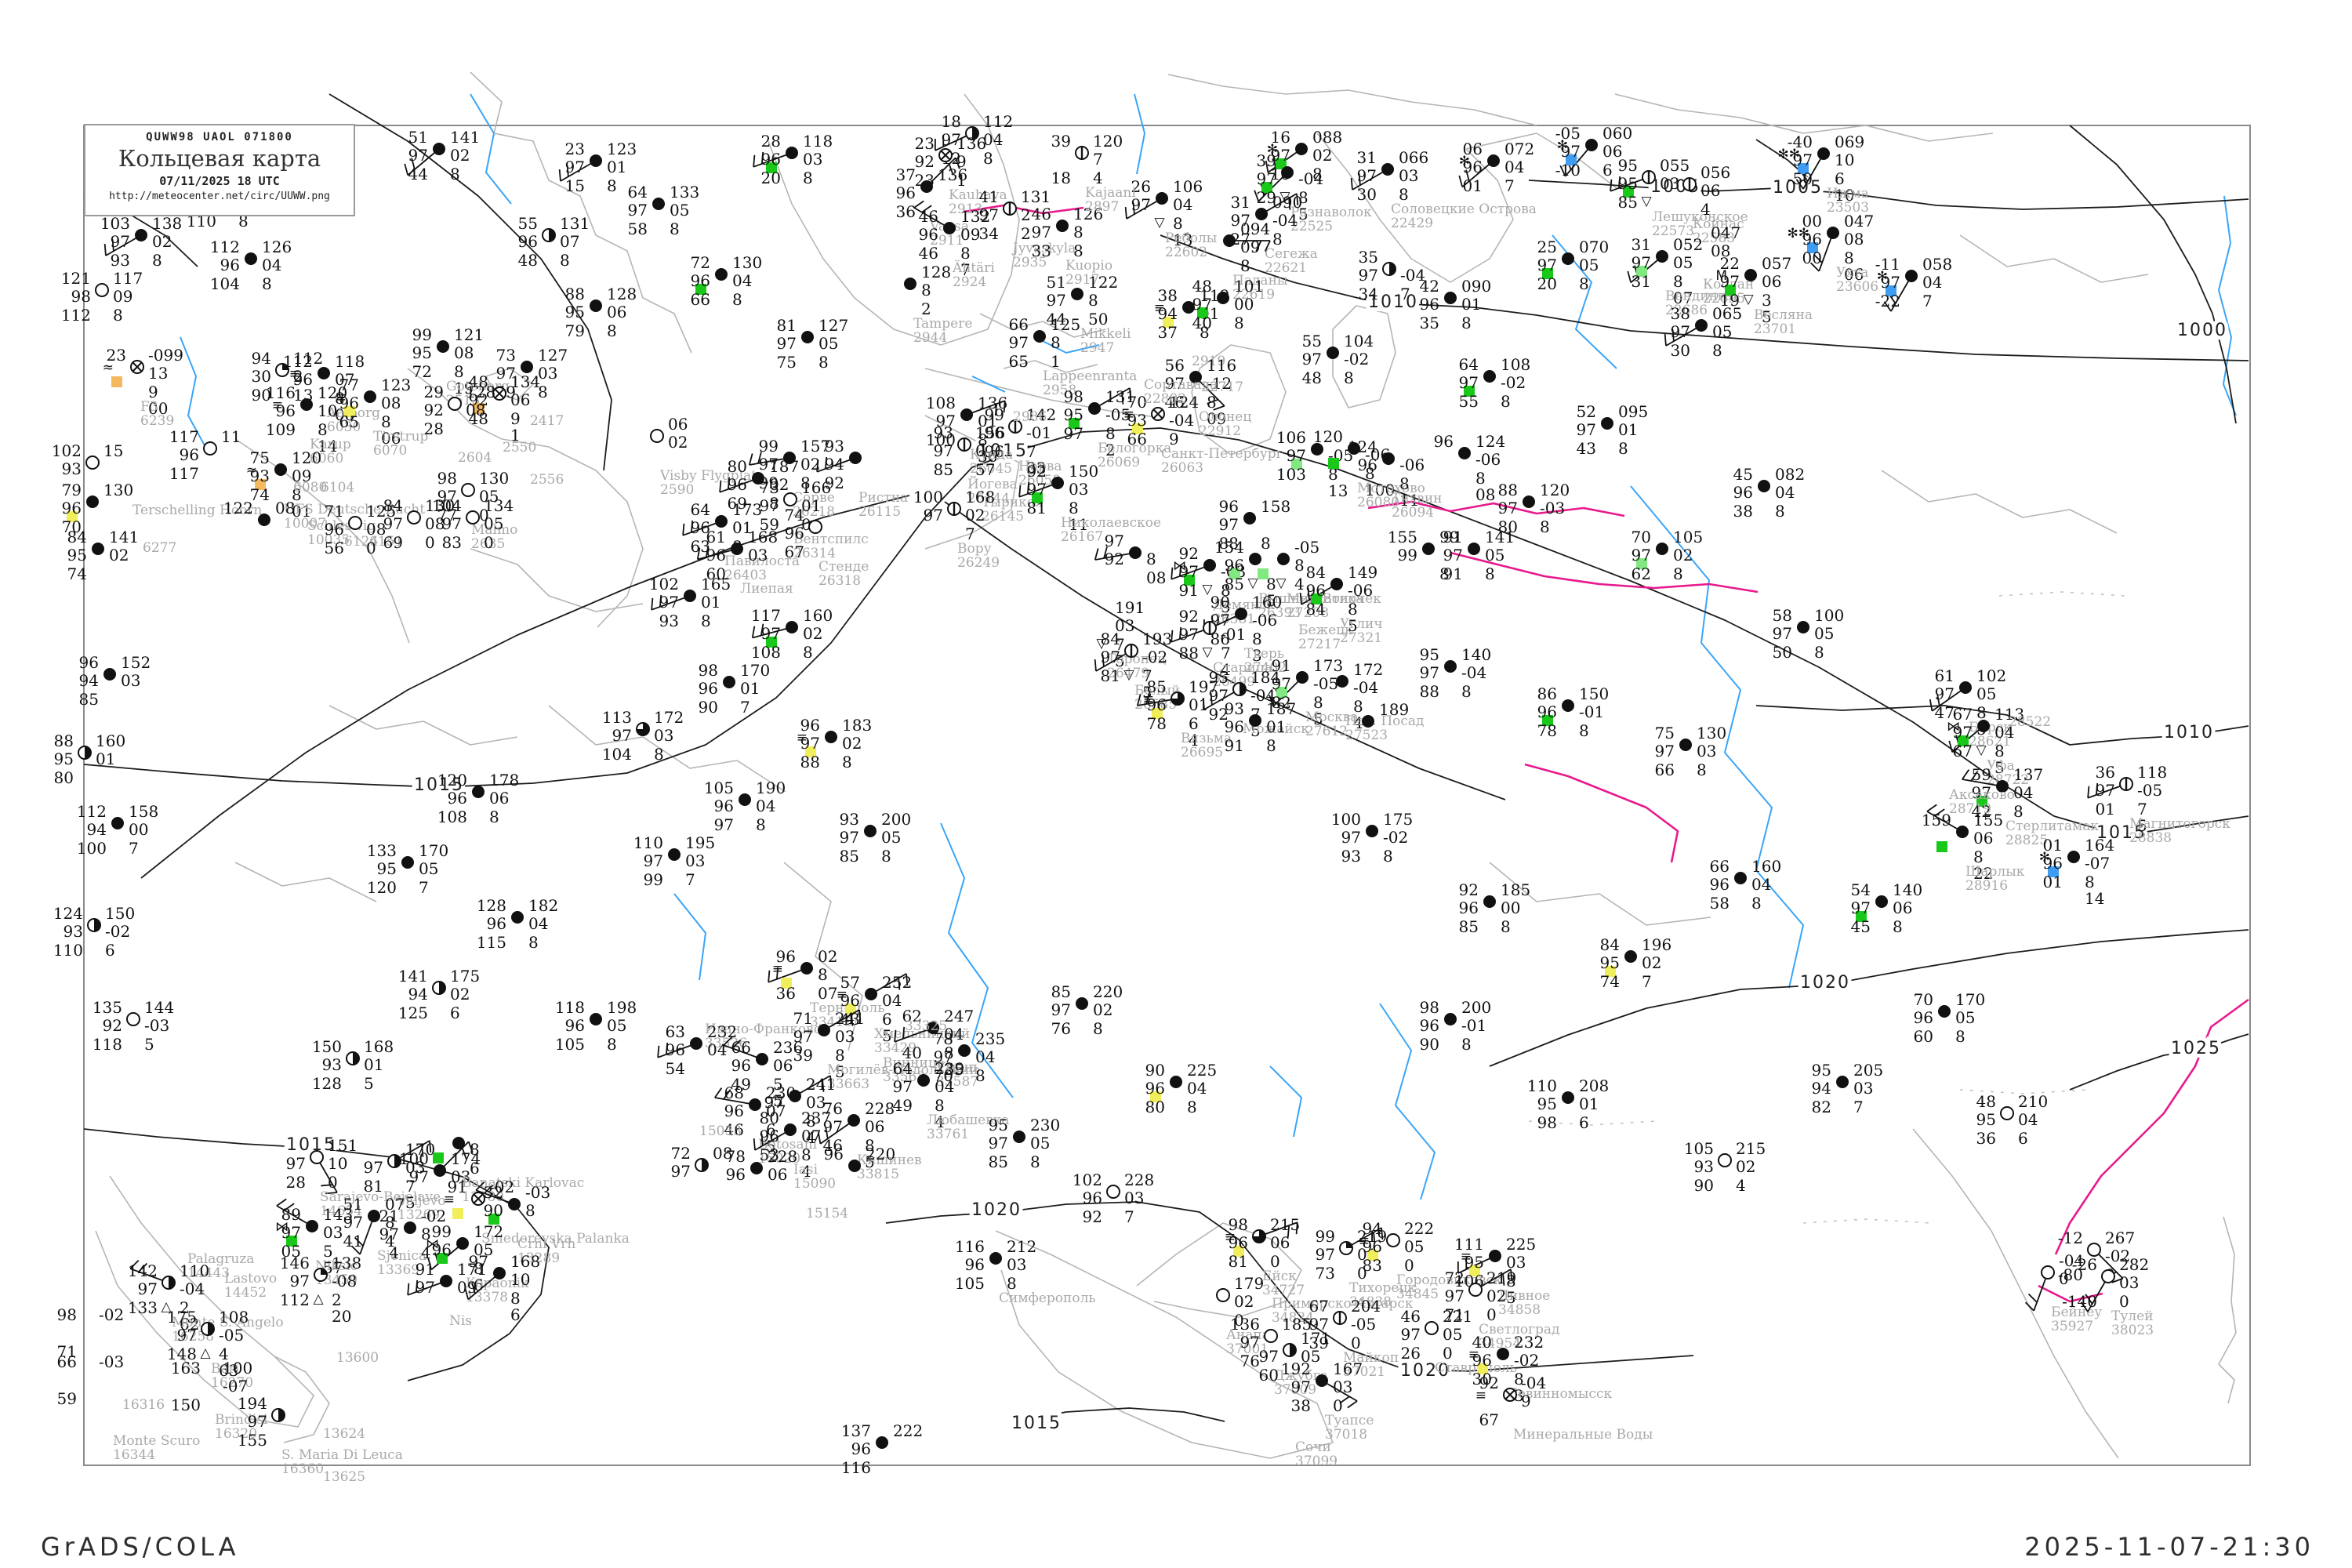 This screenshot has height=1568, width=2352. What do you see at coordinates (1372, 1228) in the screenshot?
I see `station-value: 94` at bounding box center [1372, 1228].